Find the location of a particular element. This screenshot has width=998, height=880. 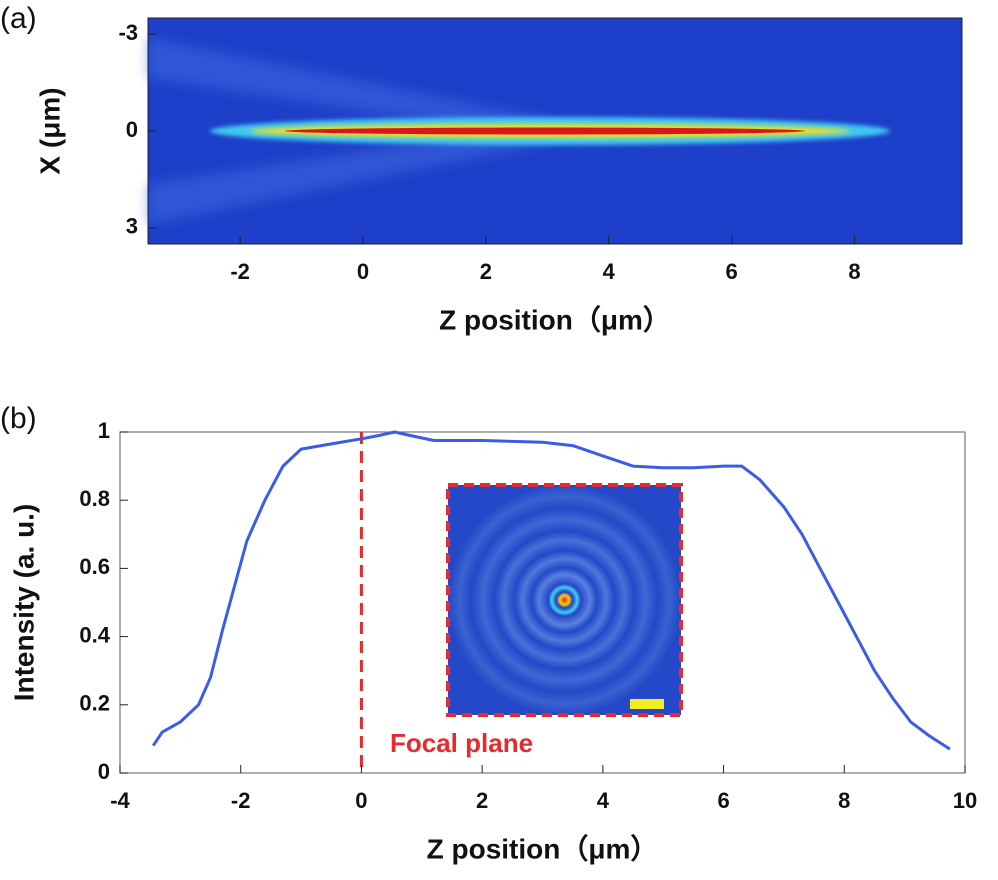

y-axis-label: Intensity (a. u.) is located at coordinates (23, 603).